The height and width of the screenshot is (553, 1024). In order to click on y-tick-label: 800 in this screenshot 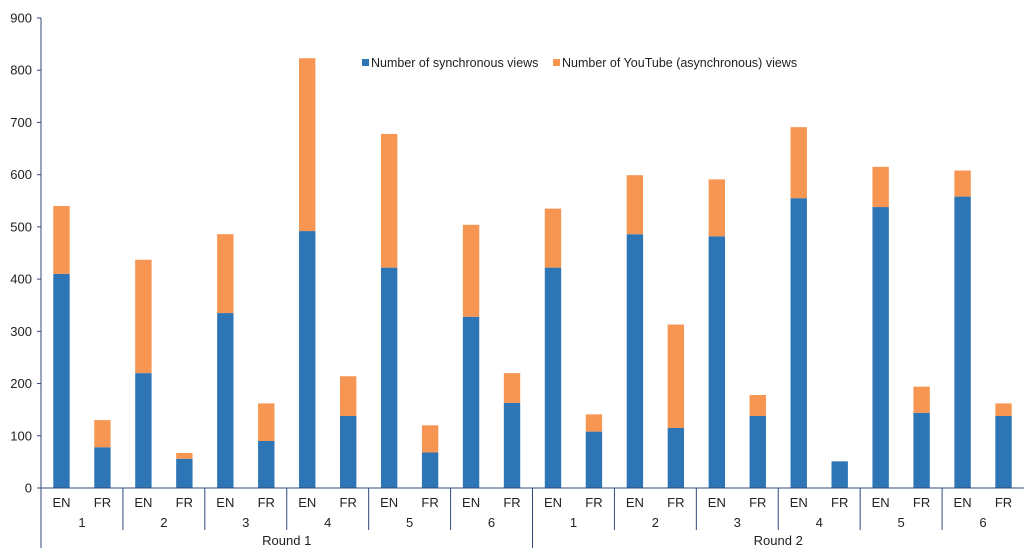, I will do `click(21, 70)`.